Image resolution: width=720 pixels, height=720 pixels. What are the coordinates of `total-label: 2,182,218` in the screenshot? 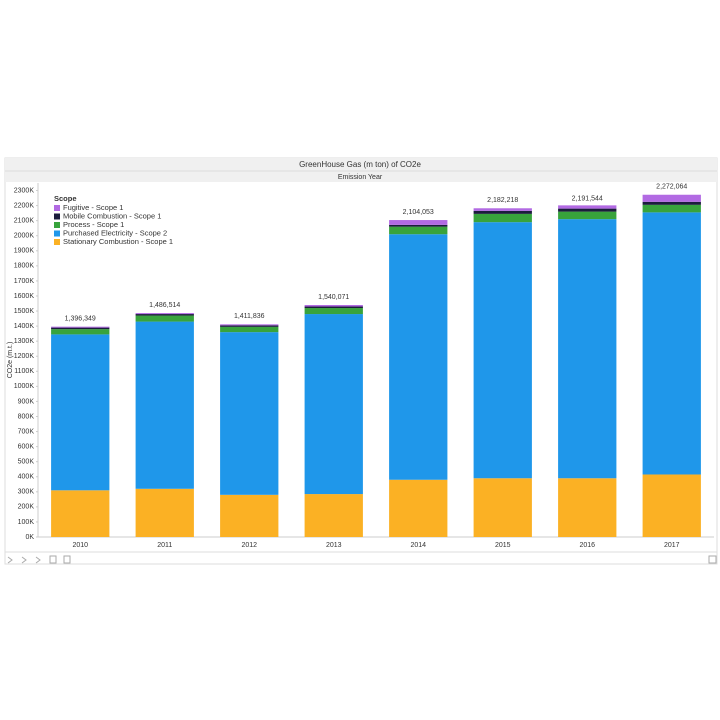 It's located at (502, 200).